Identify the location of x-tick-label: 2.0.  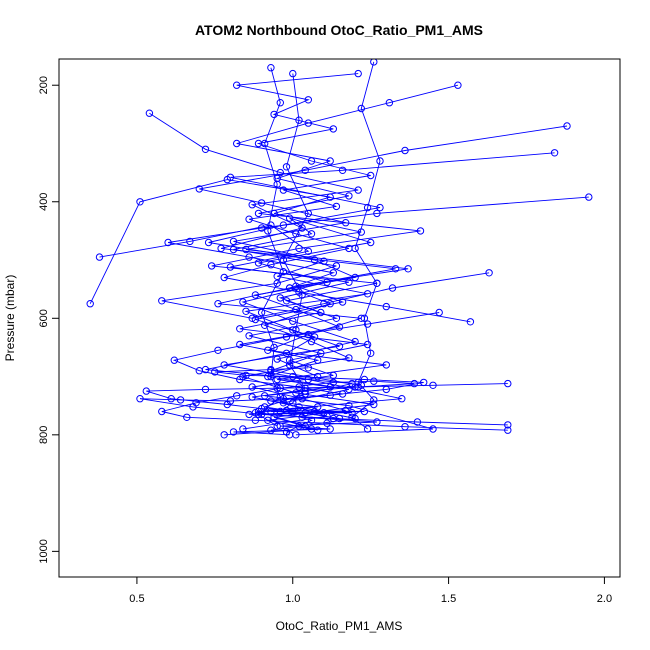
(604, 599).